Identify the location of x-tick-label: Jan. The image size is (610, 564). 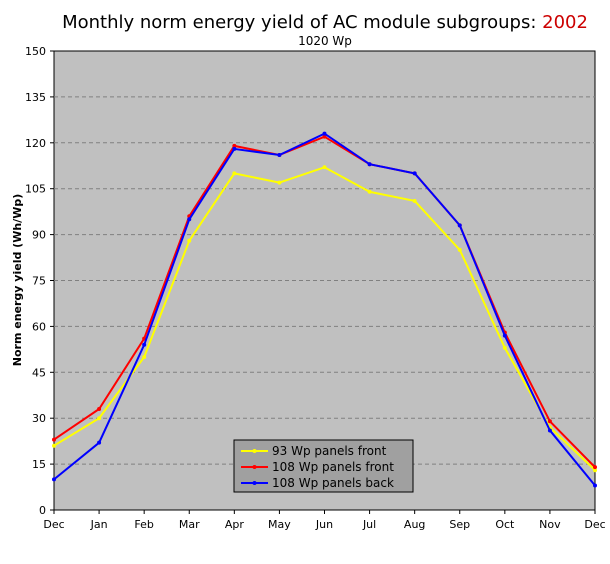
(99, 524).